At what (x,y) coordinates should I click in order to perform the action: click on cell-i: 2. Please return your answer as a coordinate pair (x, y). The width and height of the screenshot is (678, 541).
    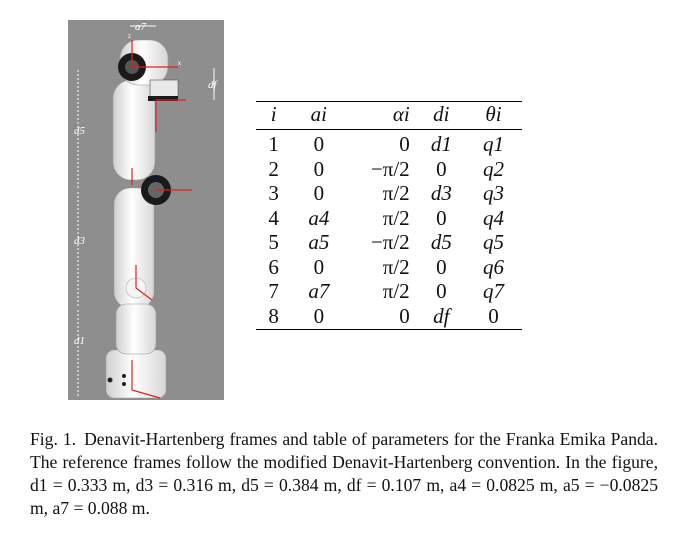
    Looking at the image, I should click on (273, 168).